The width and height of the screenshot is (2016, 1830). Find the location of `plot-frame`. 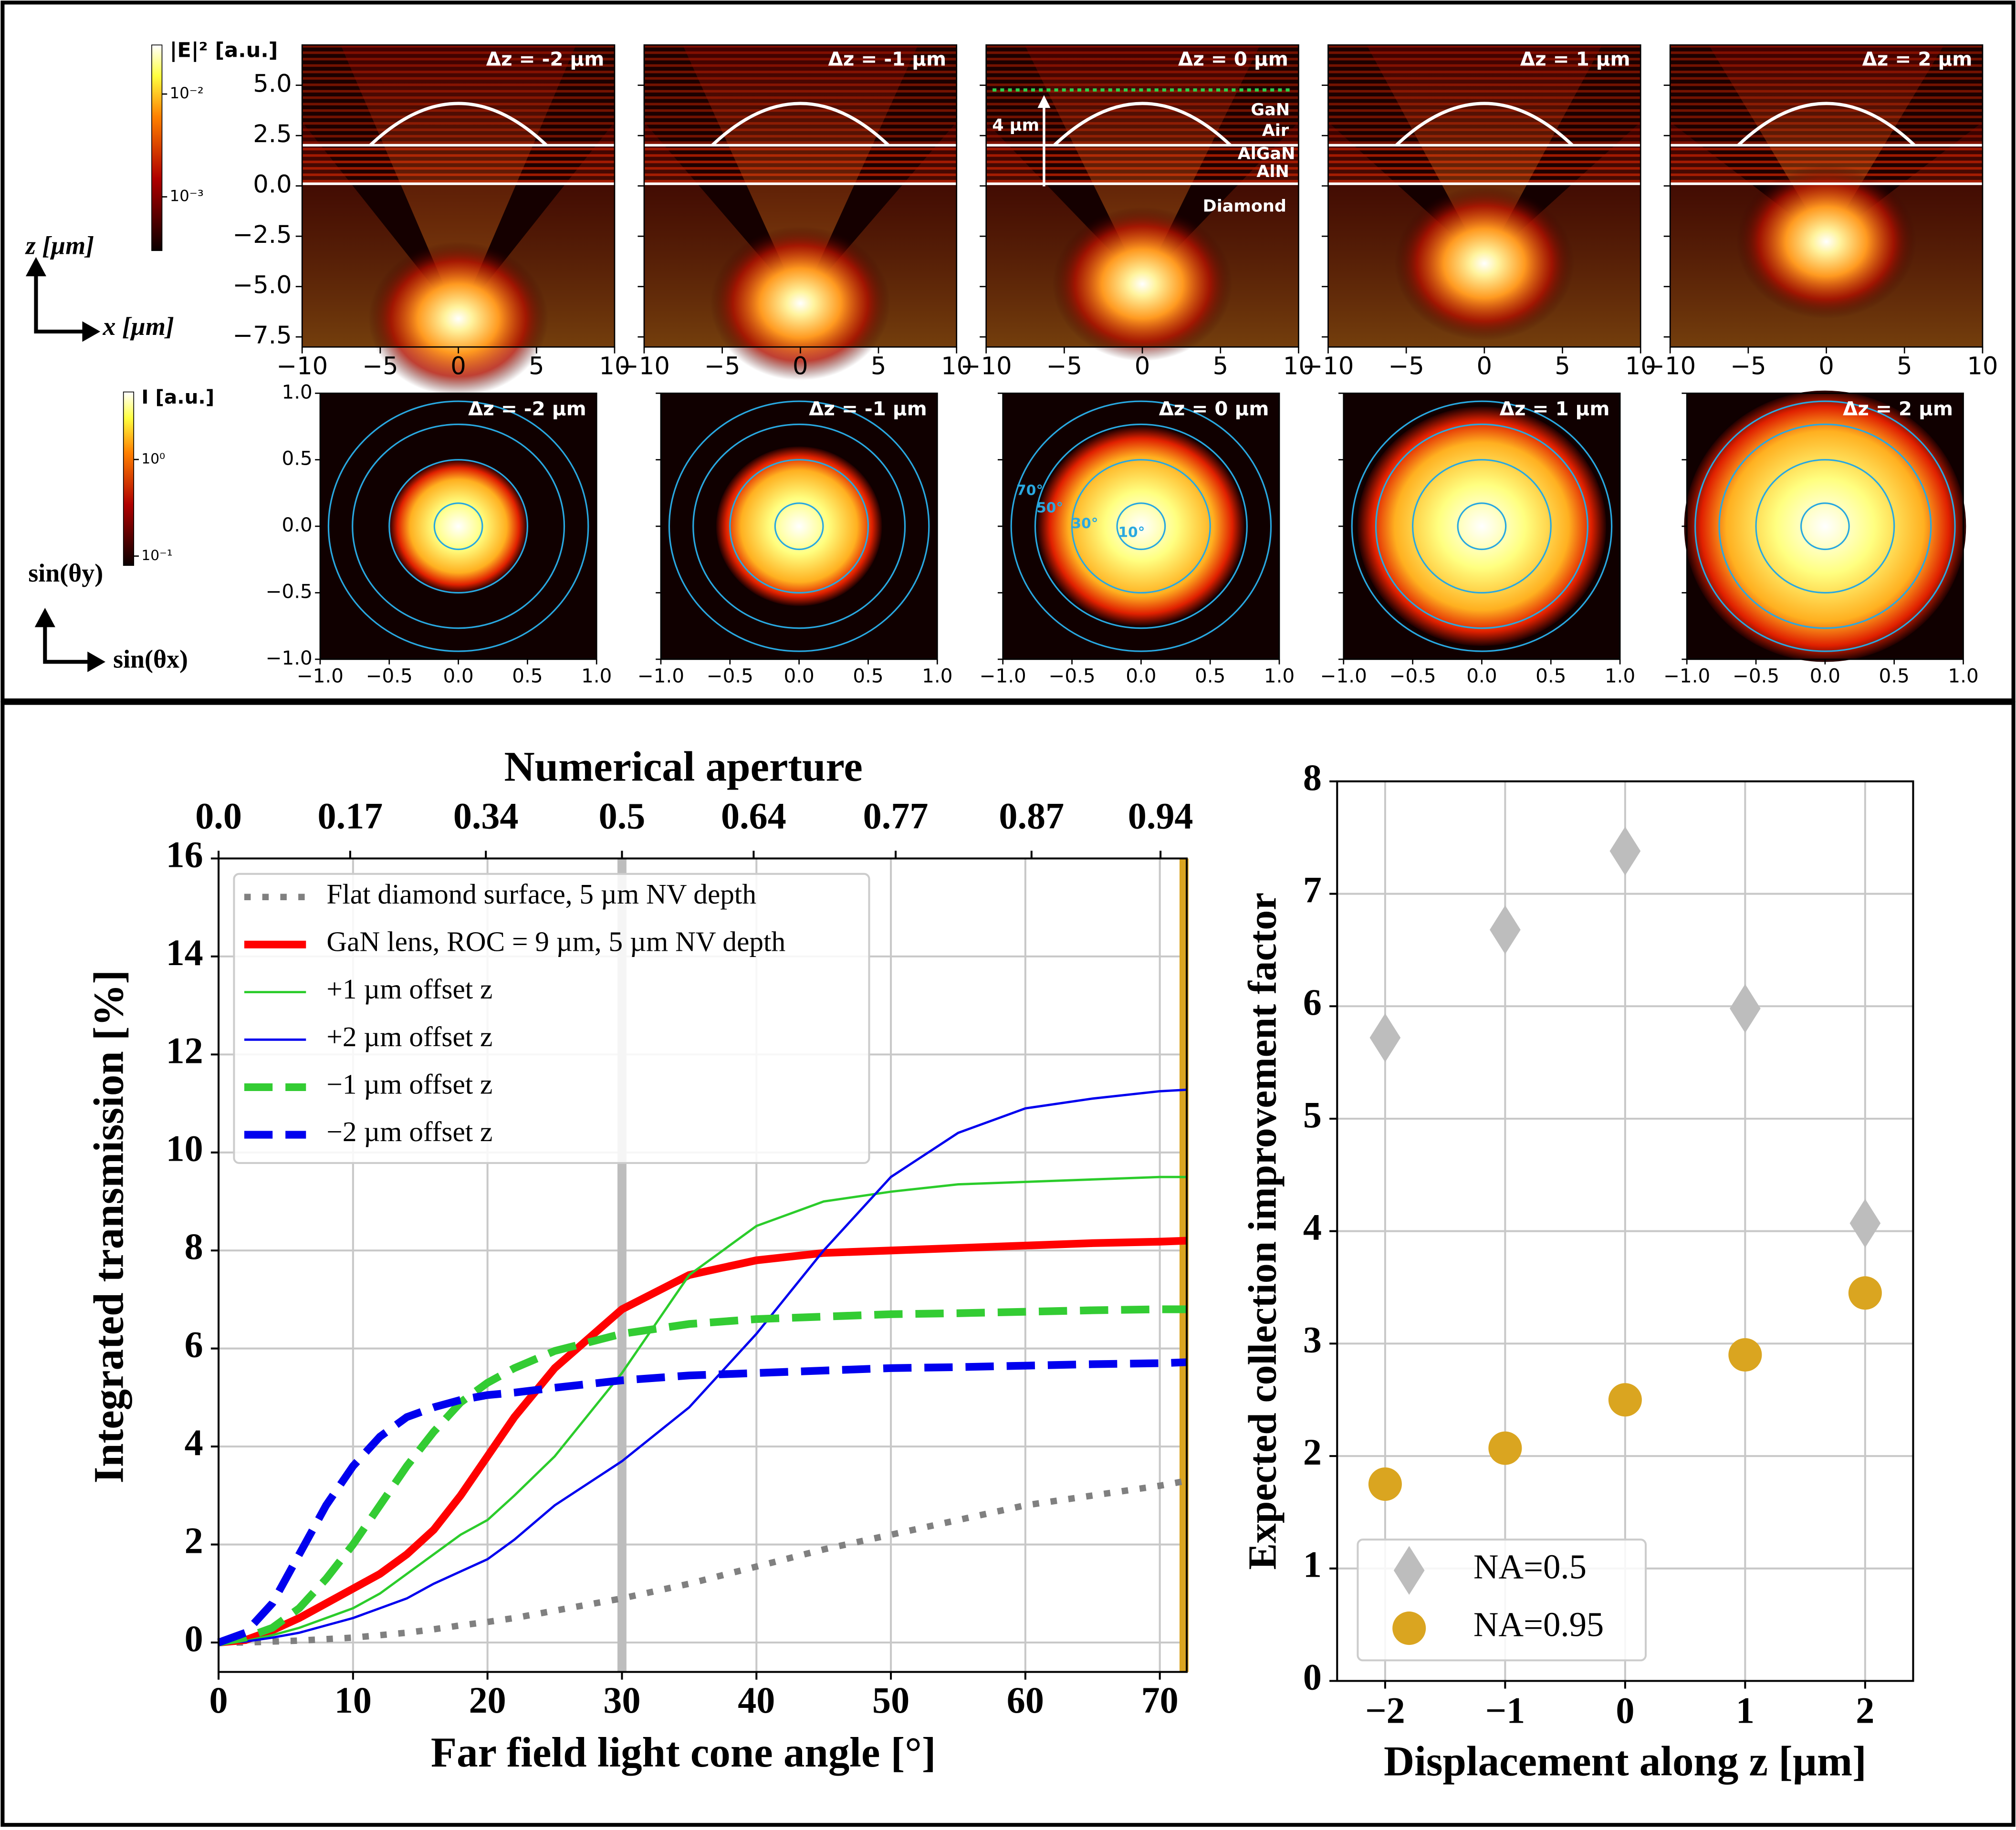

plot-frame is located at coordinates (1625, 1231).